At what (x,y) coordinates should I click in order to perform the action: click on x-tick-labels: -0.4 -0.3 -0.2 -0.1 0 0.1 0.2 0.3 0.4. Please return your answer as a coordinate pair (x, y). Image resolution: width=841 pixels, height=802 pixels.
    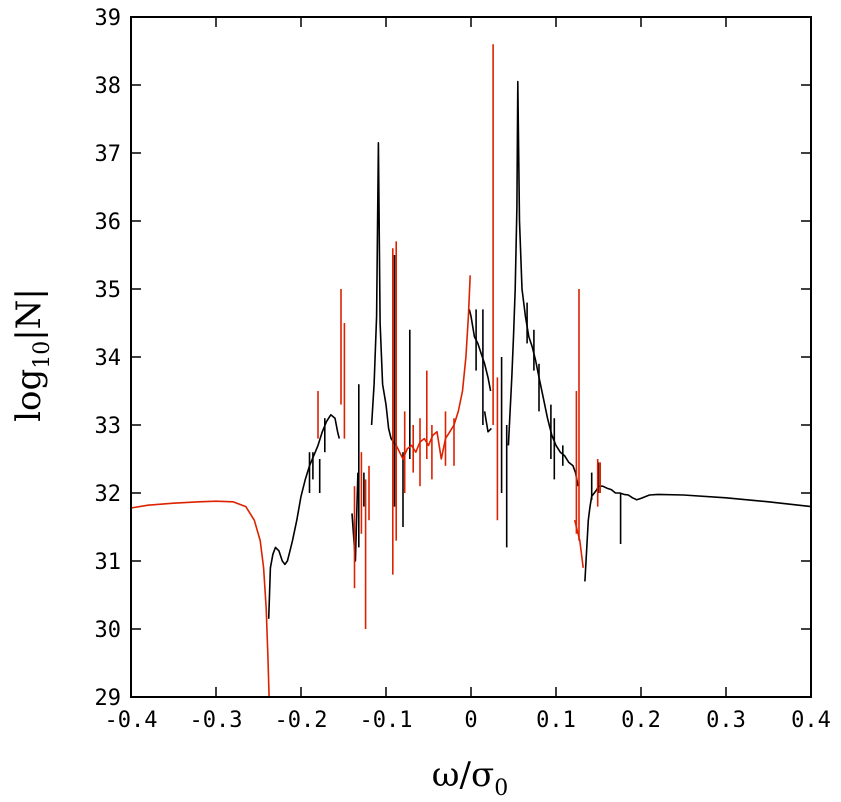
    Looking at the image, I should click on (468, 720).